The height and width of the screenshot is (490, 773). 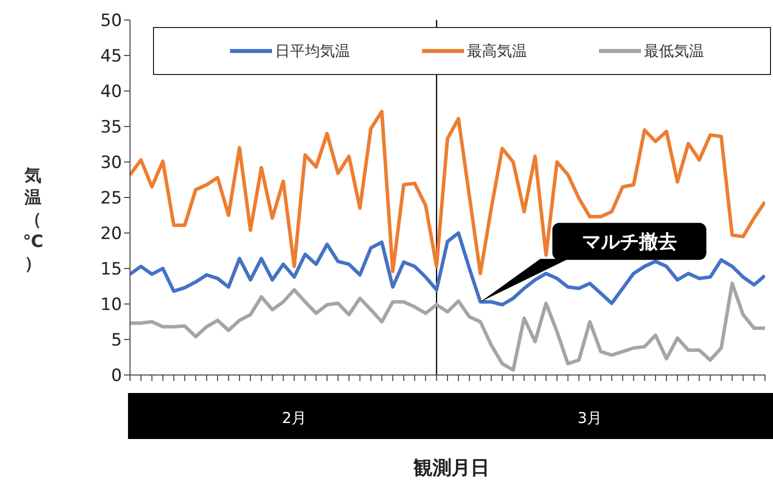 What do you see at coordinates (111, 198) in the screenshot?
I see `y-tick-label: 25` at bounding box center [111, 198].